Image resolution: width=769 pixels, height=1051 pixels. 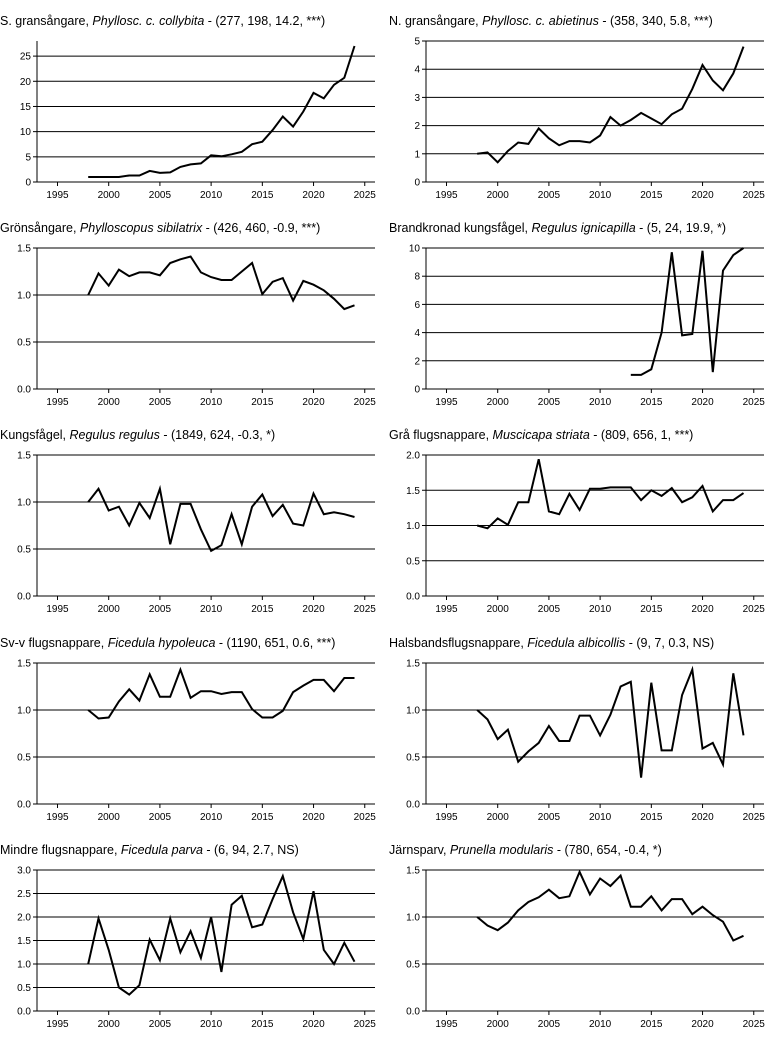 What do you see at coordinates (413, 456) in the screenshot?
I see `y-tick-label: 2.0` at bounding box center [413, 456].